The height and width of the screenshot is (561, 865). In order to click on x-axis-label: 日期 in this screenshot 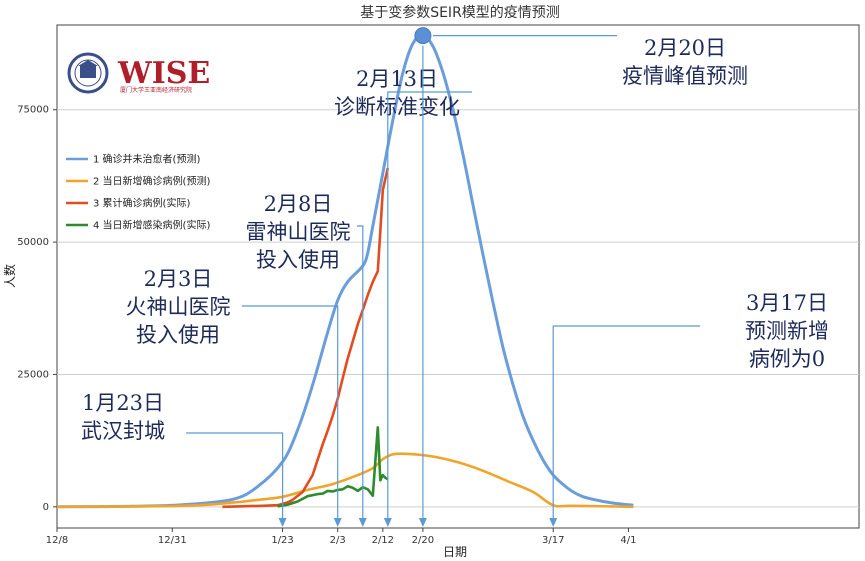, I will do `click(455, 552)`.